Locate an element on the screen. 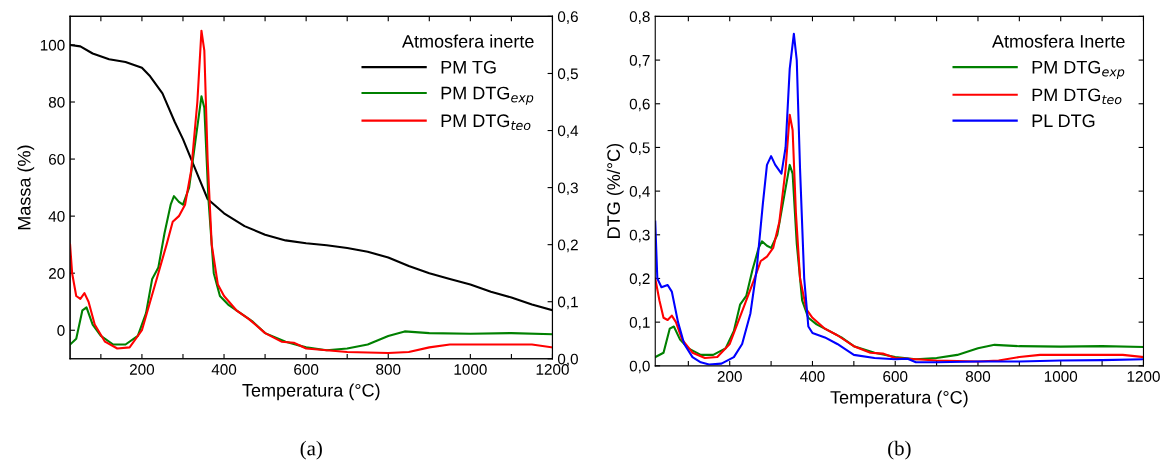 The width and height of the screenshot is (1168, 469). y-tick-label: 0,3 is located at coordinates (639, 236).